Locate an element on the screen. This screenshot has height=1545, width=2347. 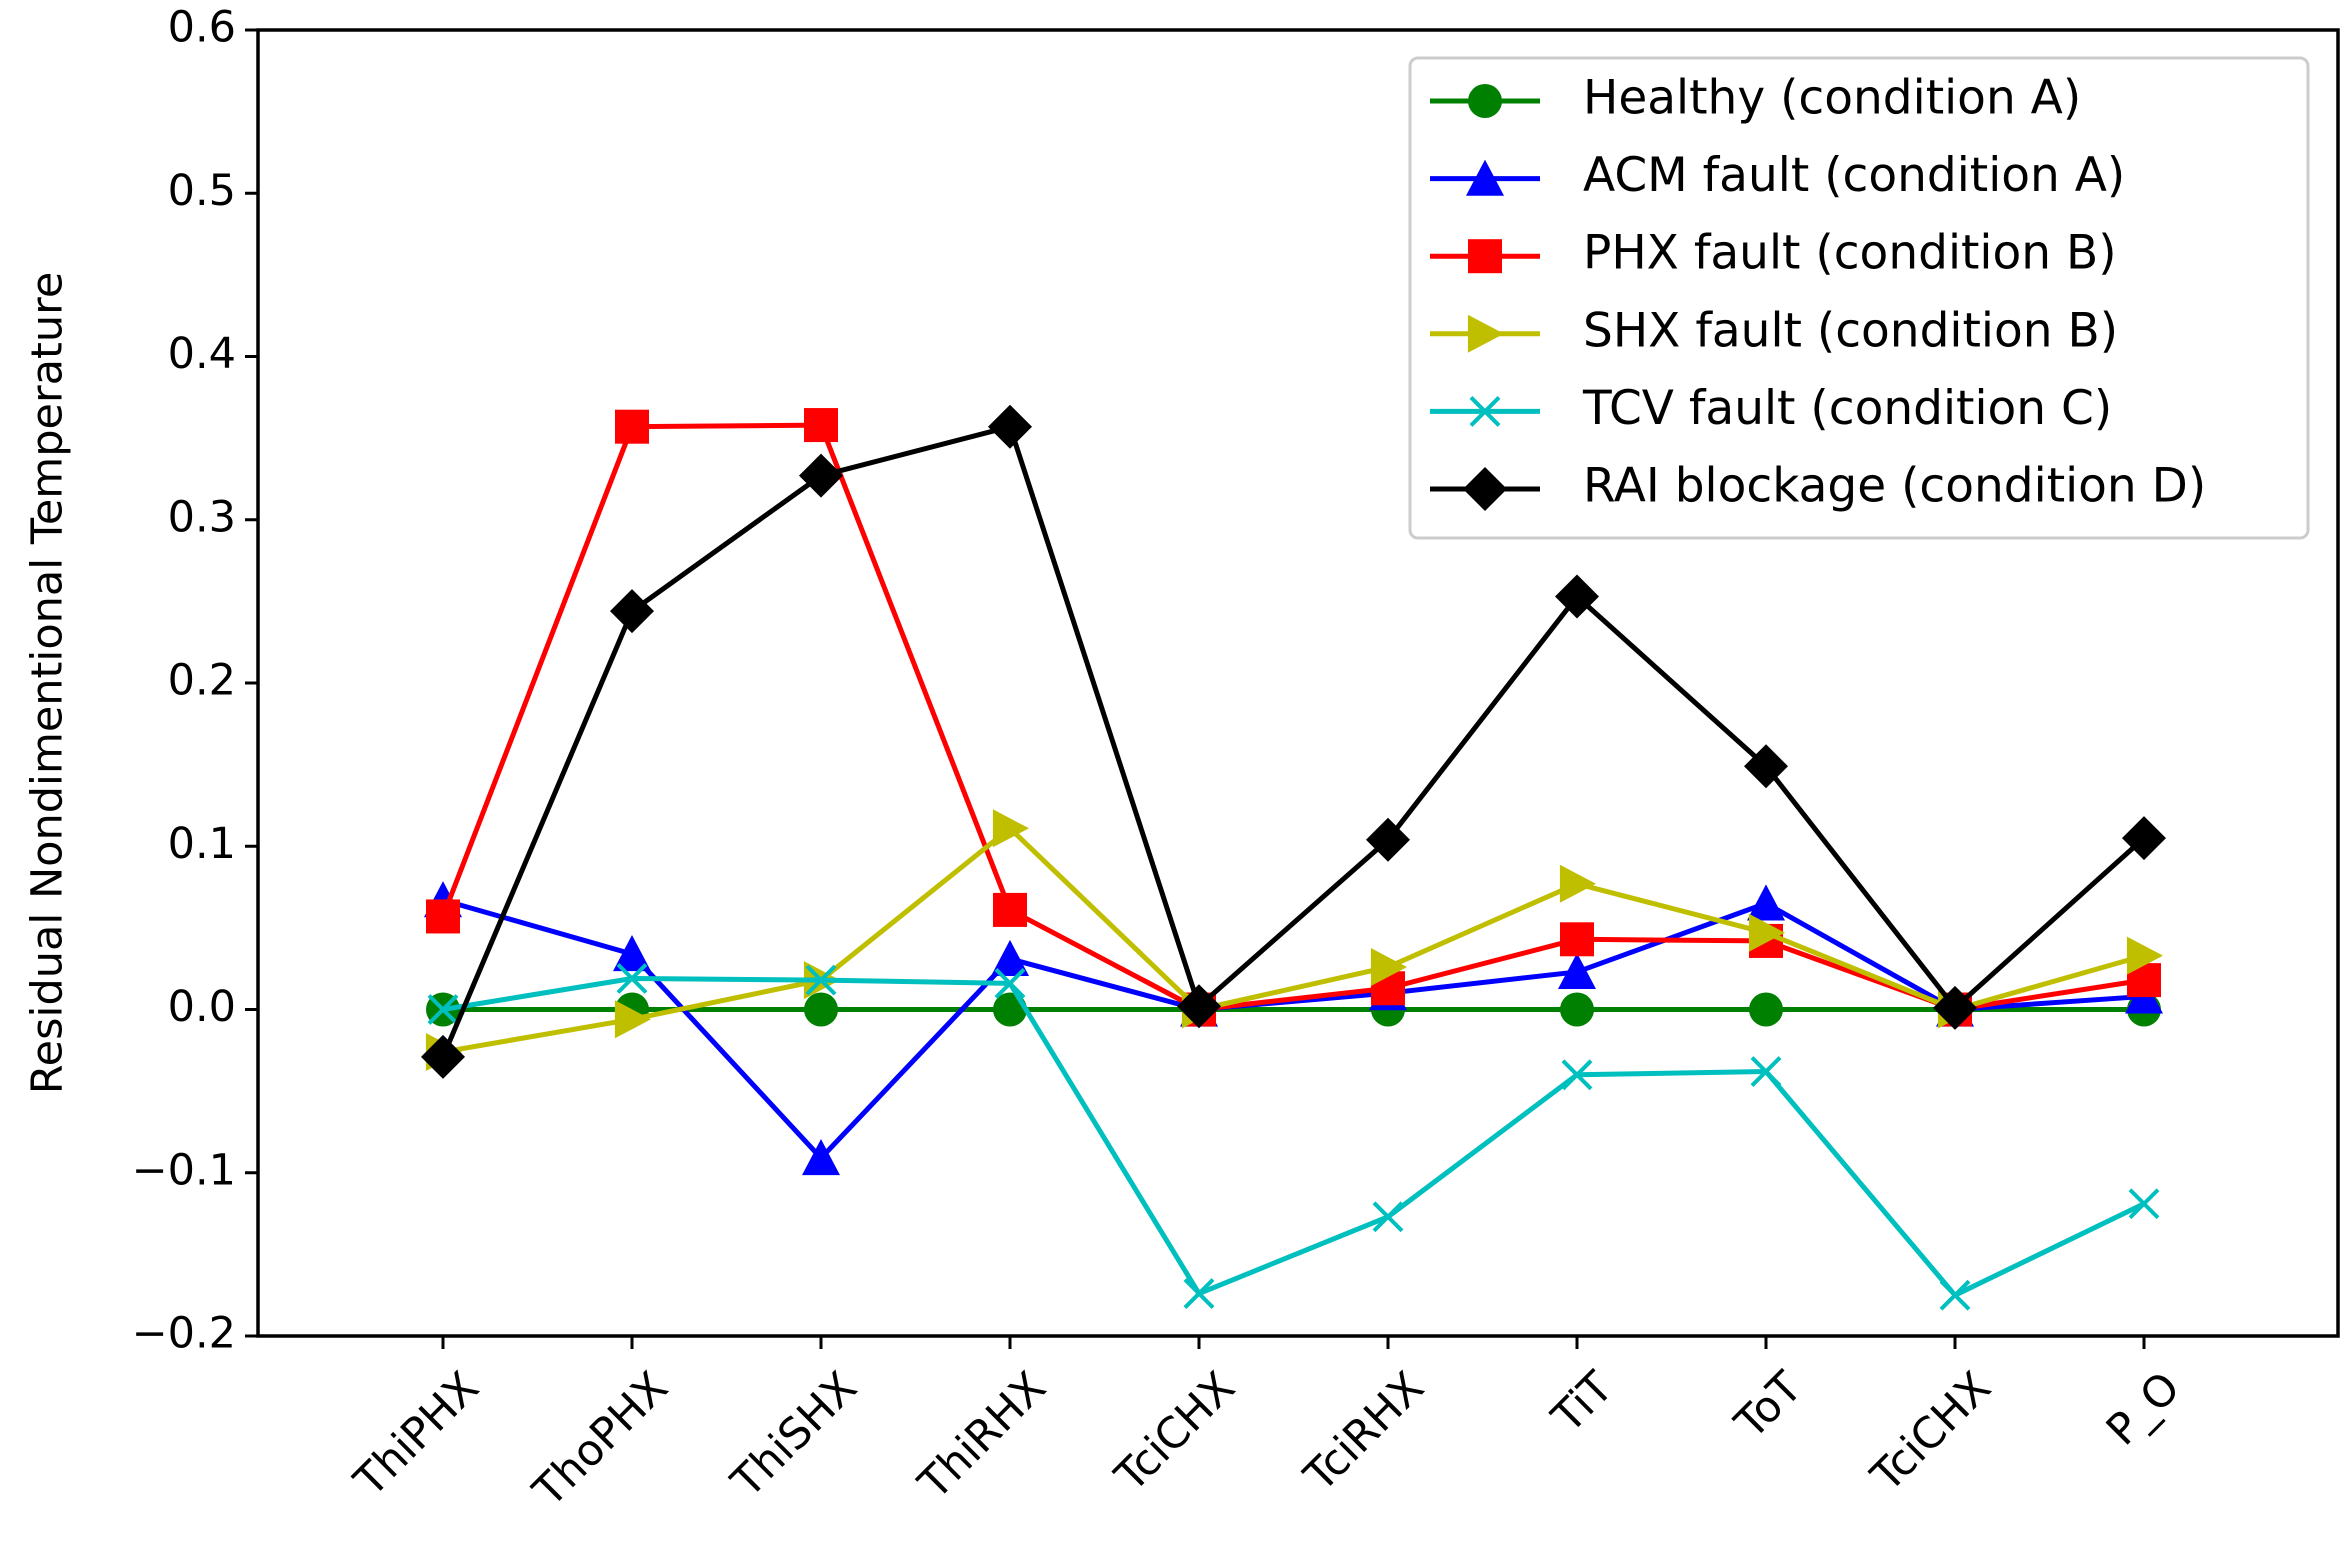
legend-item-healthy: Healthy (condition A) is located at coordinates (1755, 98).